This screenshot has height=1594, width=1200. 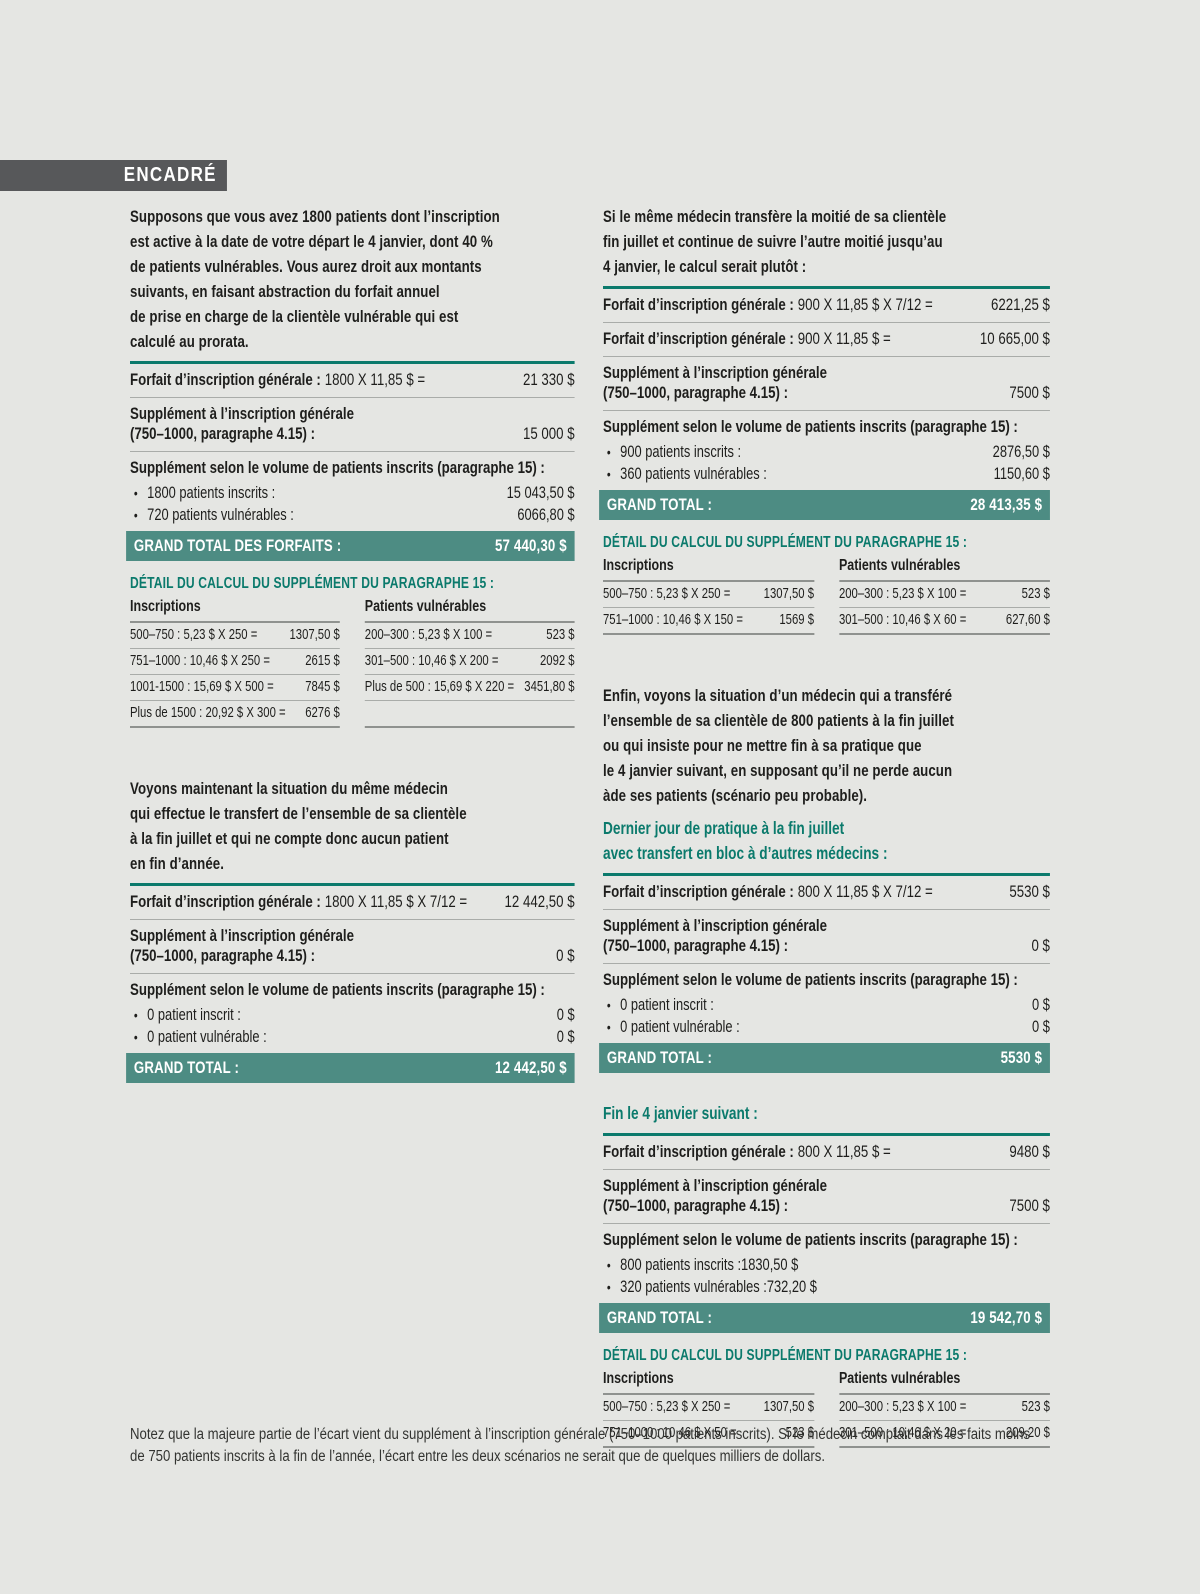 I want to click on fee-value: 21 330 $, so click(x=548, y=379).